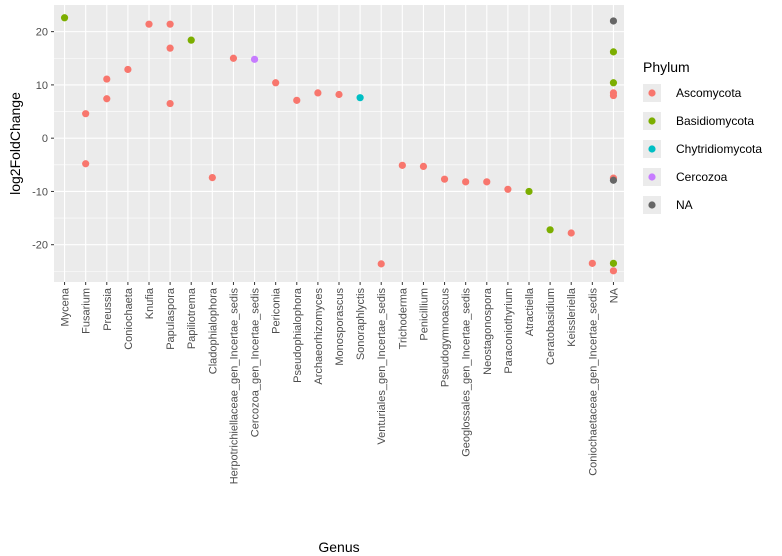 The image size is (782, 556). I want to click on x-tick-label: Mycena, so click(66, 306).